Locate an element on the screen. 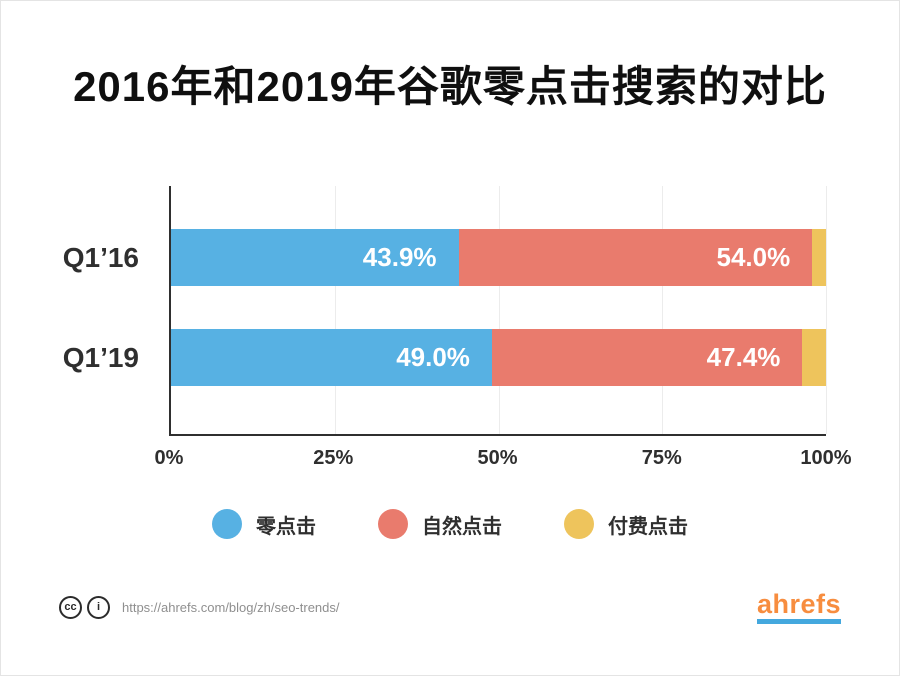  bar-segment: 54.0% is located at coordinates (635, 257).